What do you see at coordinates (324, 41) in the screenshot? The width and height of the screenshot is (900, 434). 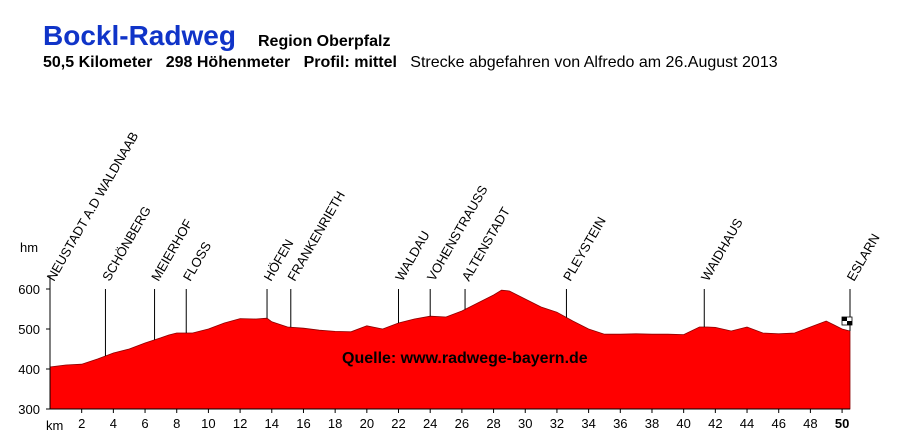 I see `route-region: Region Oberpfalz` at bounding box center [324, 41].